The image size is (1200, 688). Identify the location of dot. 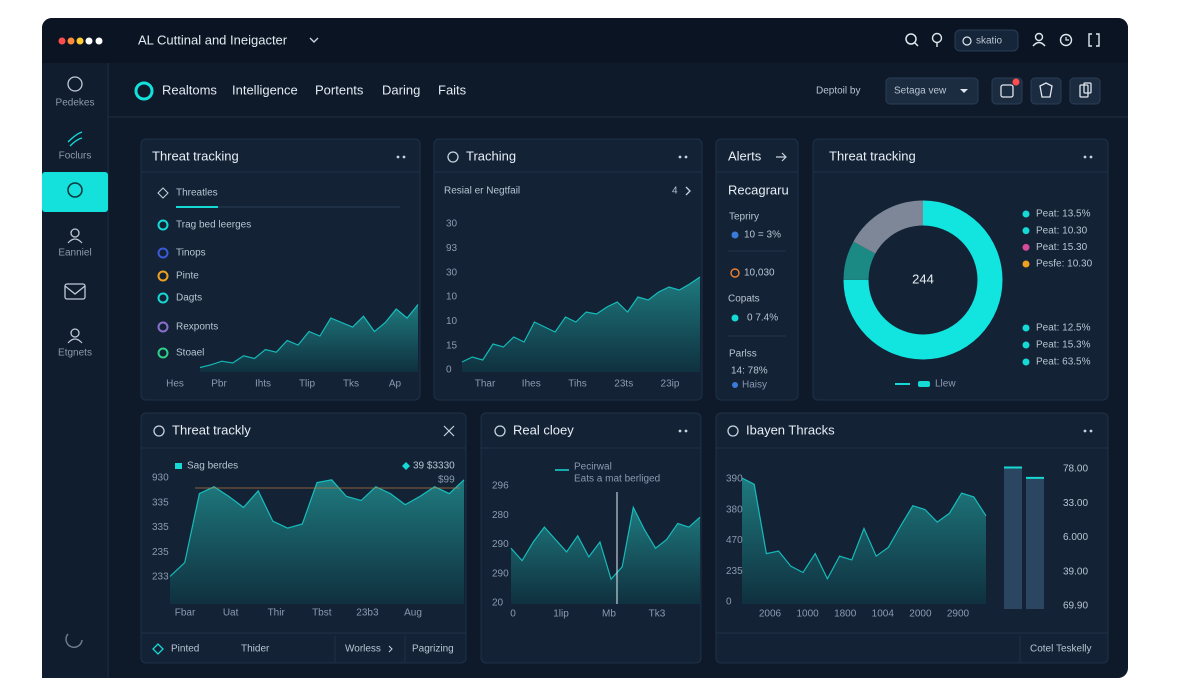
(71, 41).